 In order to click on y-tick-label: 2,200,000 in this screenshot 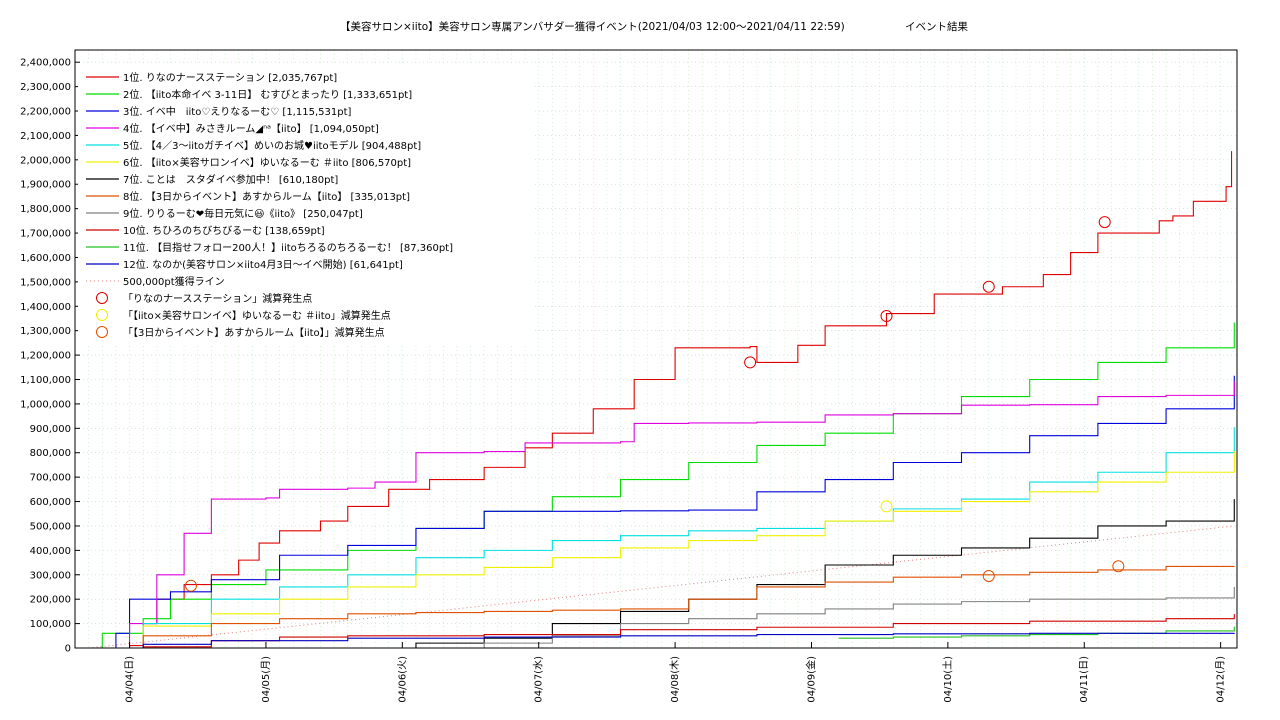, I will do `click(45, 112)`.